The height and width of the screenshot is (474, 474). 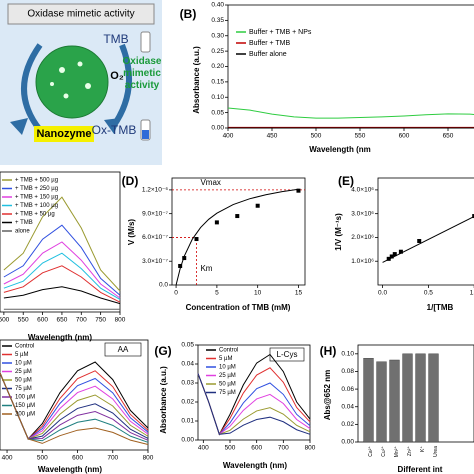 What do you see at coordinates (371, 451) in the screenshot?
I see `x-tick-label: Ca²⁺` at bounding box center [371, 451].